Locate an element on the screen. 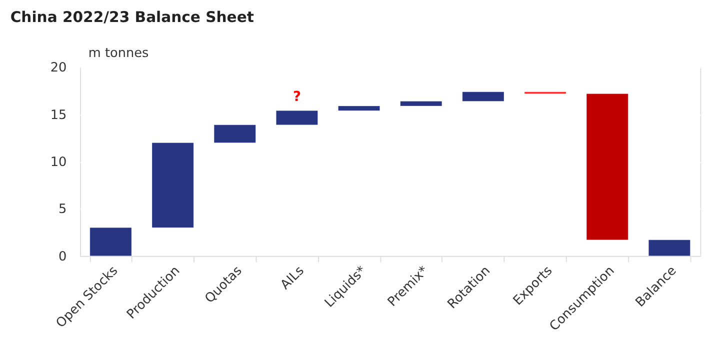  y-tick-label: 15 is located at coordinates (58, 115).